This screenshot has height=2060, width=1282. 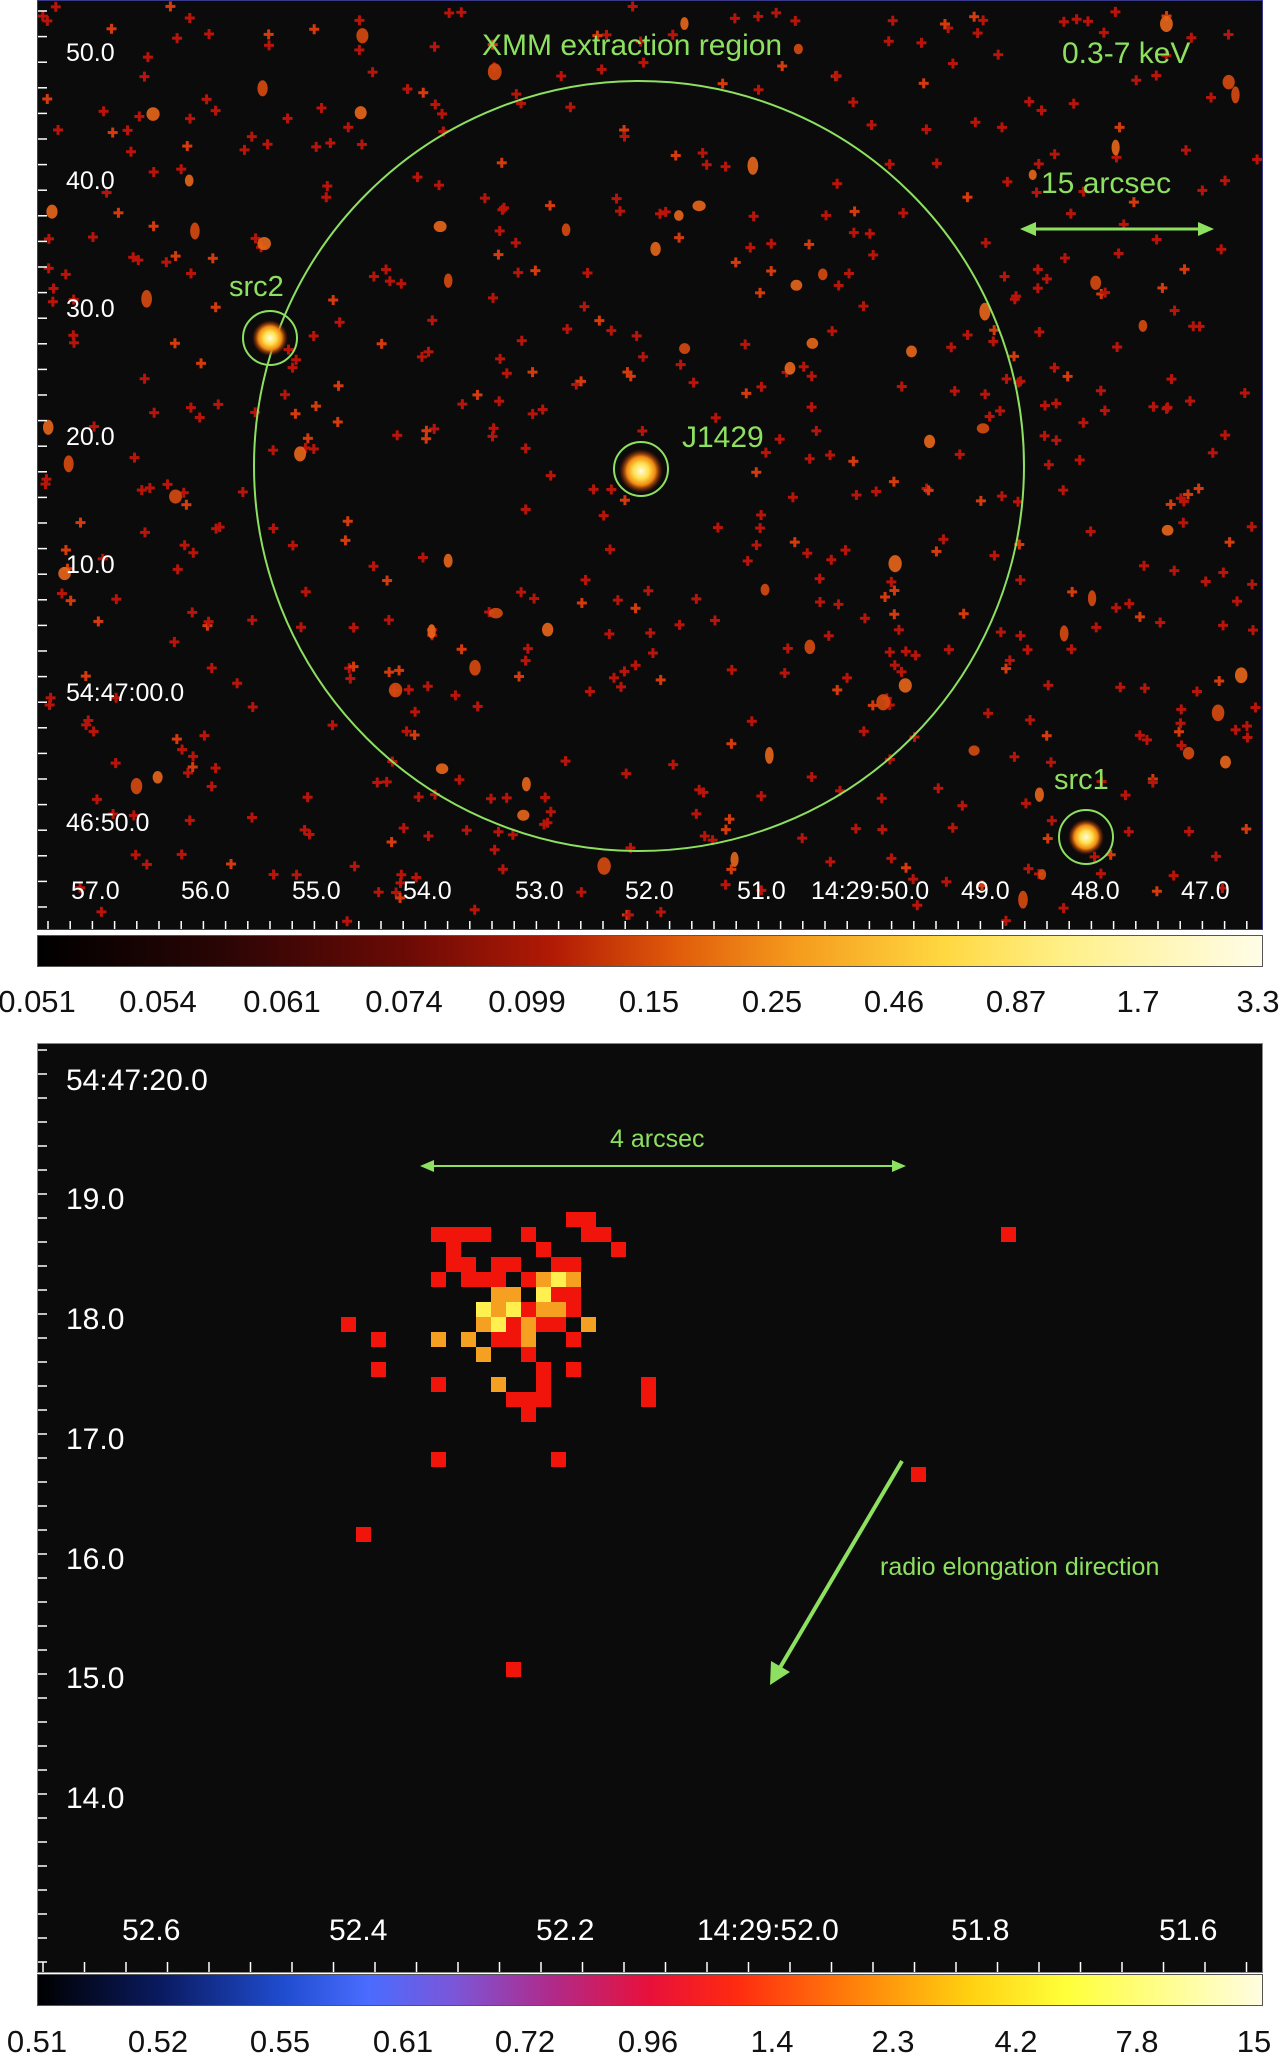 What do you see at coordinates (1126, 53) in the screenshot?
I see `energy-band-label: 0.3-7 keV` at bounding box center [1126, 53].